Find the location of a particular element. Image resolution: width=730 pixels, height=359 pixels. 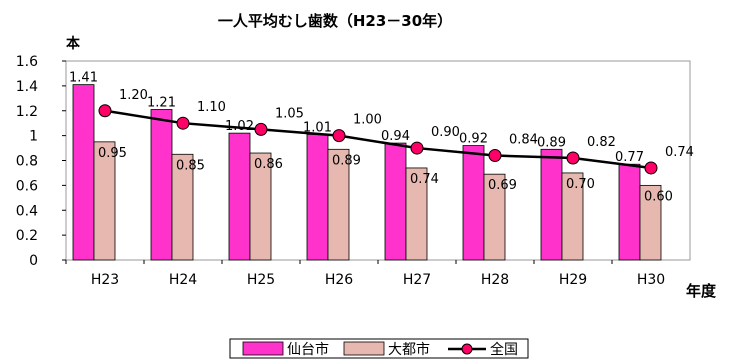

data-label-zenkoku: 0.74 is located at coordinates (679, 152).